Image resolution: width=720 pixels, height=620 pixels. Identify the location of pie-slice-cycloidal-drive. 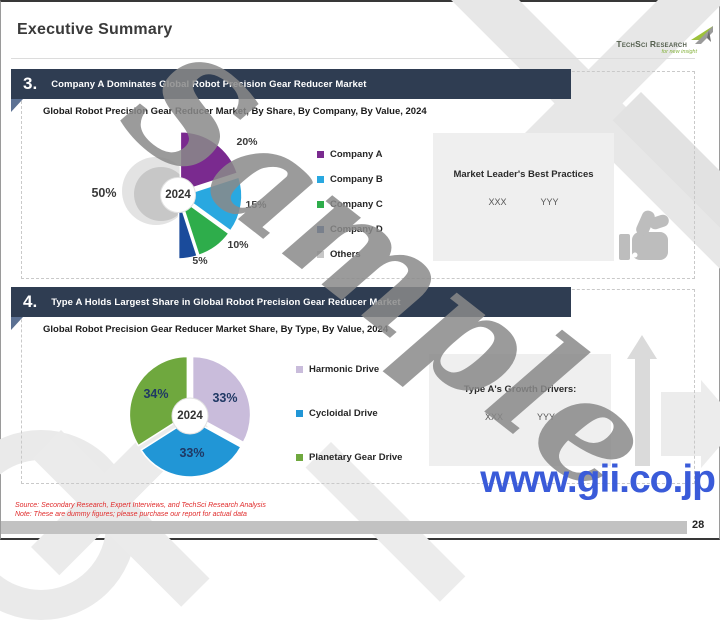
(191, 448).